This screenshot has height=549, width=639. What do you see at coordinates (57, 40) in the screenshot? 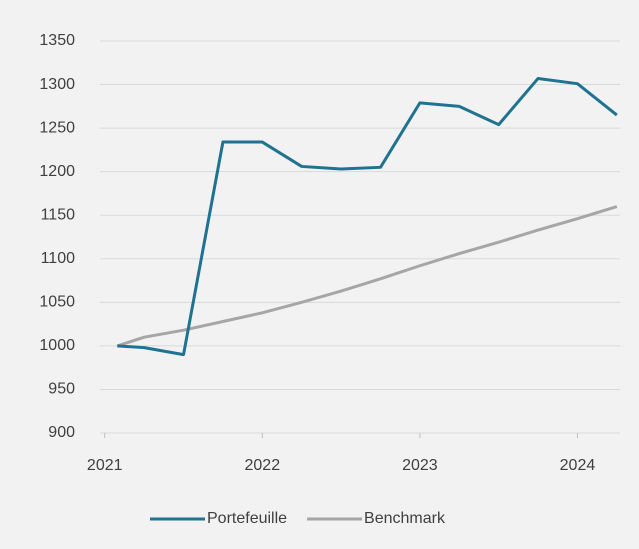
I see `y-tick-label: 1350` at bounding box center [57, 40].